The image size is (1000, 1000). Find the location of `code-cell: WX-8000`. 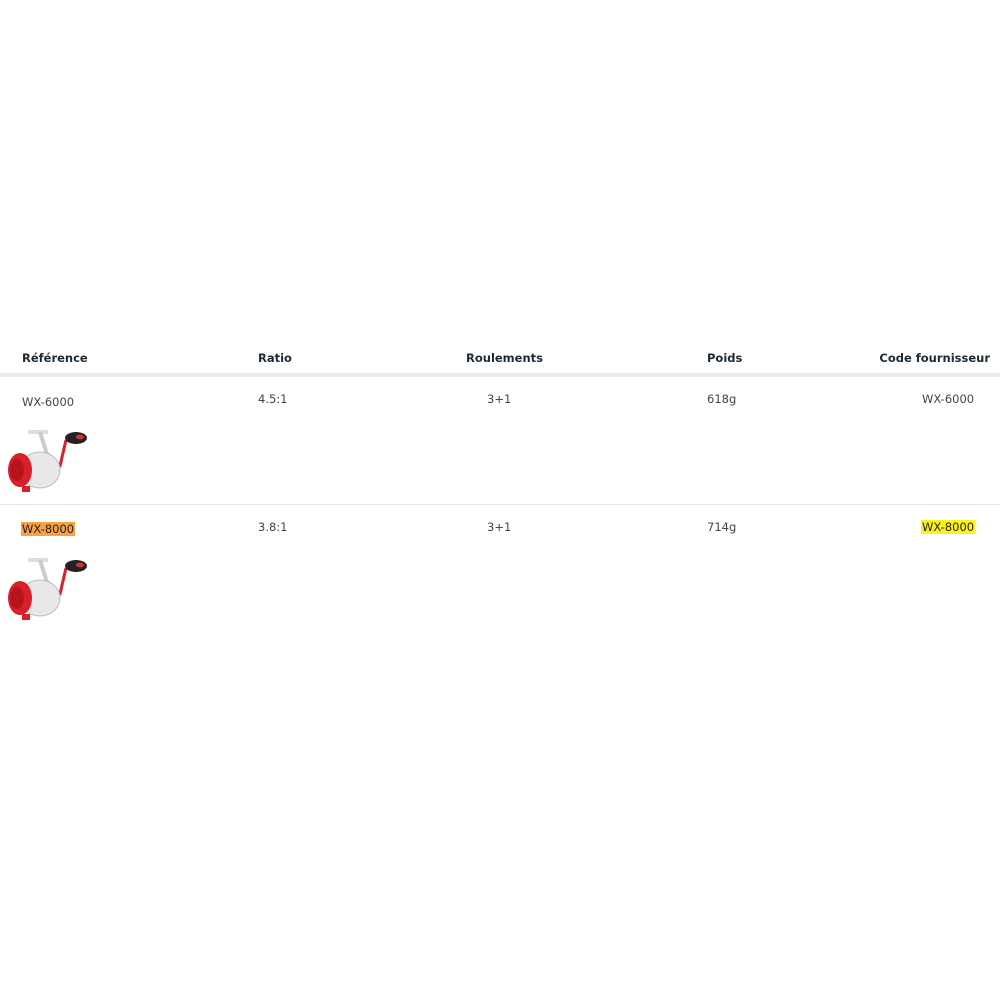

code-cell: WX-8000 is located at coordinates (948, 527).